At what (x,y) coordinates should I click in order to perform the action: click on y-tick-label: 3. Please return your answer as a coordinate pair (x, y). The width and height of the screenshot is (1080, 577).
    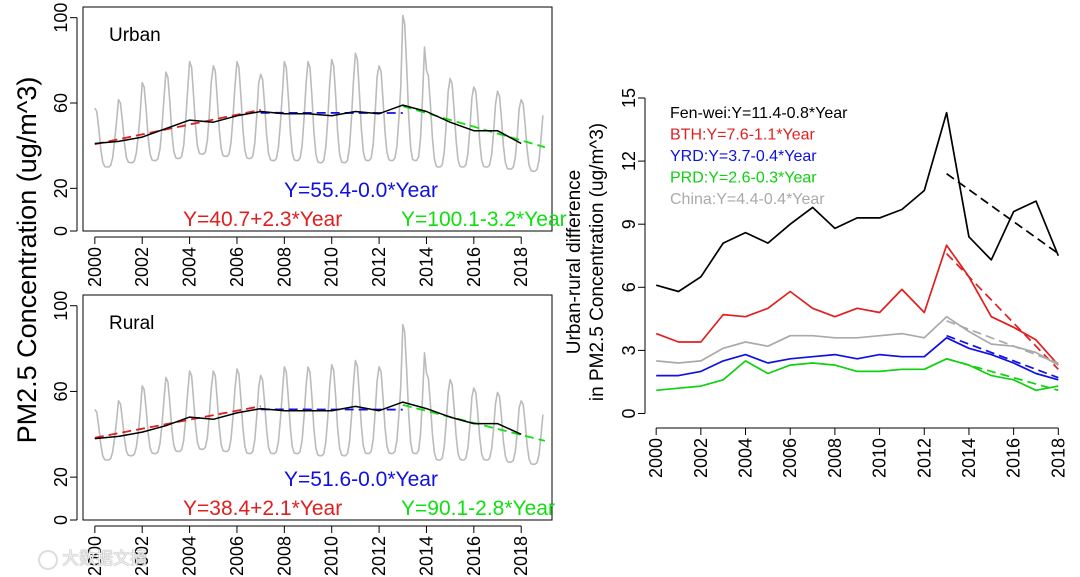
    Looking at the image, I should click on (629, 350).